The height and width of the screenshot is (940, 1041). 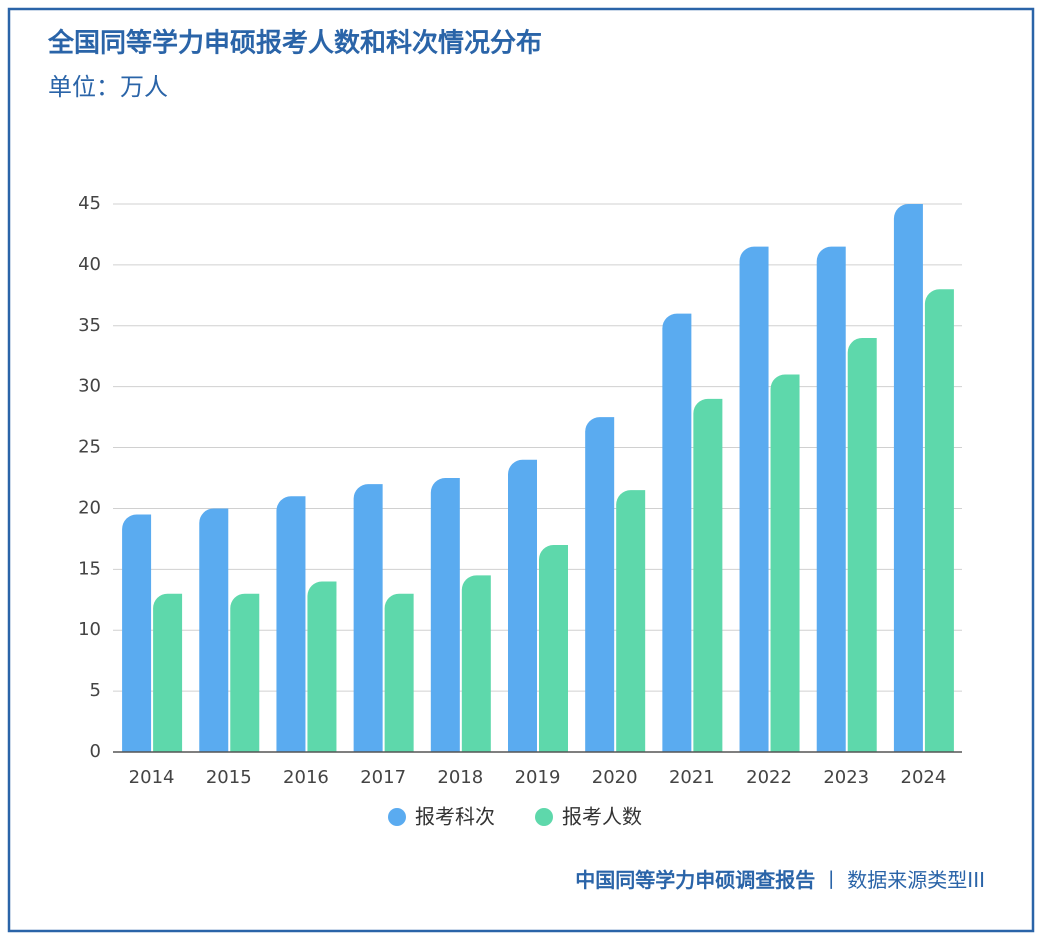 I want to click on x-tick-label: 2019, so click(x=538, y=777).